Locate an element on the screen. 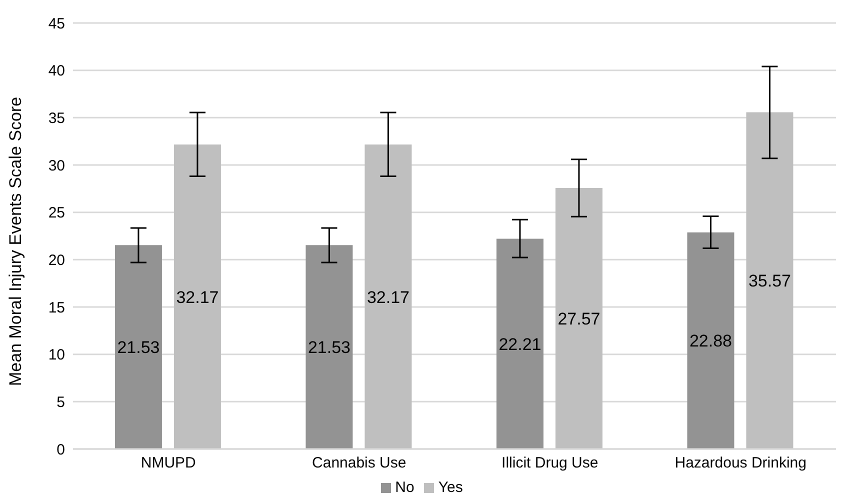 The height and width of the screenshot is (504, 854). y-tick-label: 40 is located at coordinates (56, 71).